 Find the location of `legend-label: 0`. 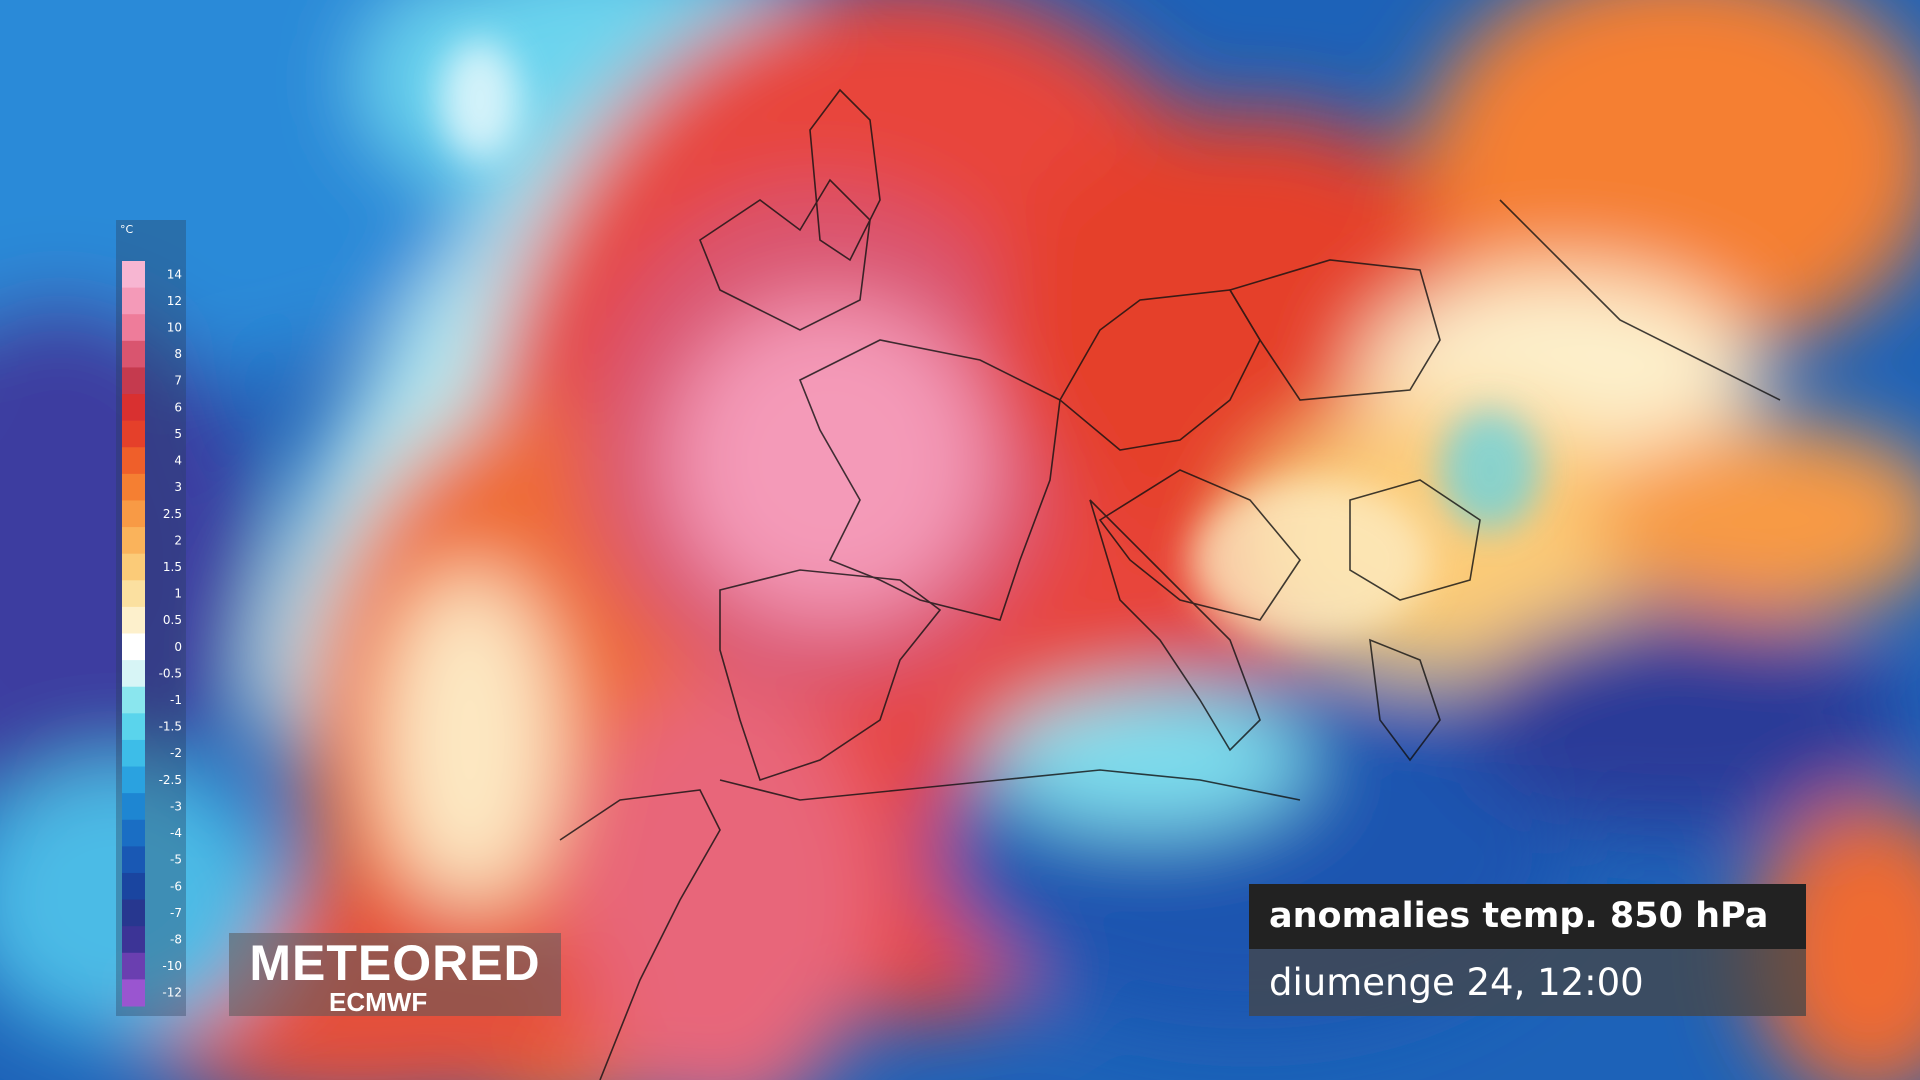

legend-label: 0 is located at coordinates (178, 647).